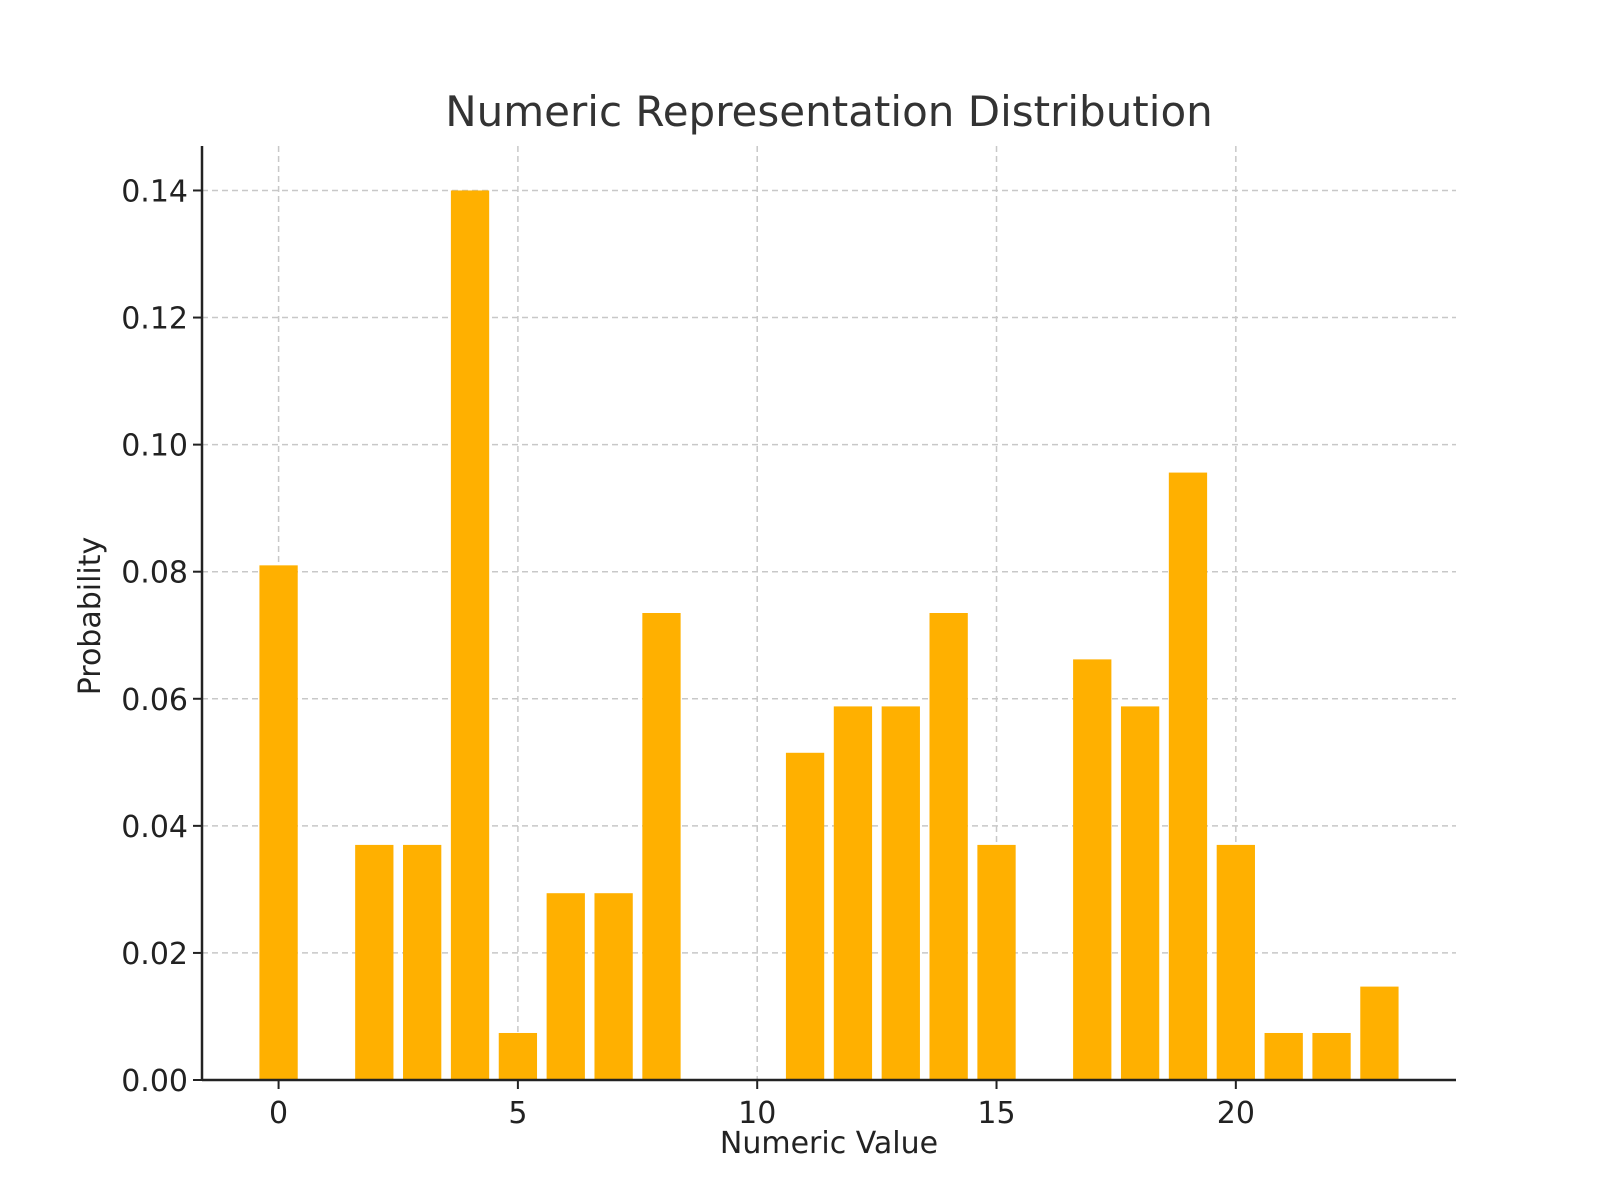 The height and width of the screenshot is (1200, 1600). What do you see at coordinates (757, 1113) in the screenshot?
I see `x-tick-label: 10` at bounding box center [757, 1113].